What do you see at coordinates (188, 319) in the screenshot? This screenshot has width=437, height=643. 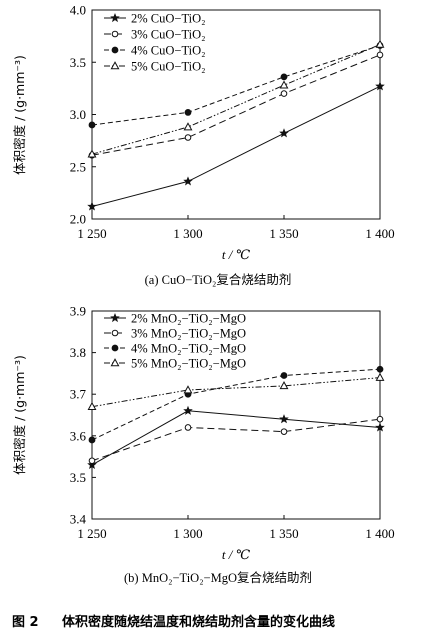 I see `chart-b-legend-label-1: 2% MnO₂−TiO₂−MgO` at bounding box center [188, 319].